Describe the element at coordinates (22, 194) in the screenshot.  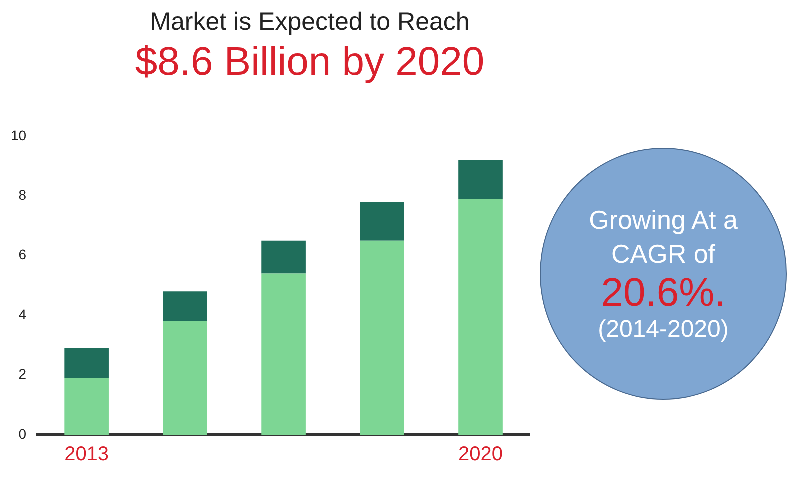
I see `y-tick-label: 8` at that location.